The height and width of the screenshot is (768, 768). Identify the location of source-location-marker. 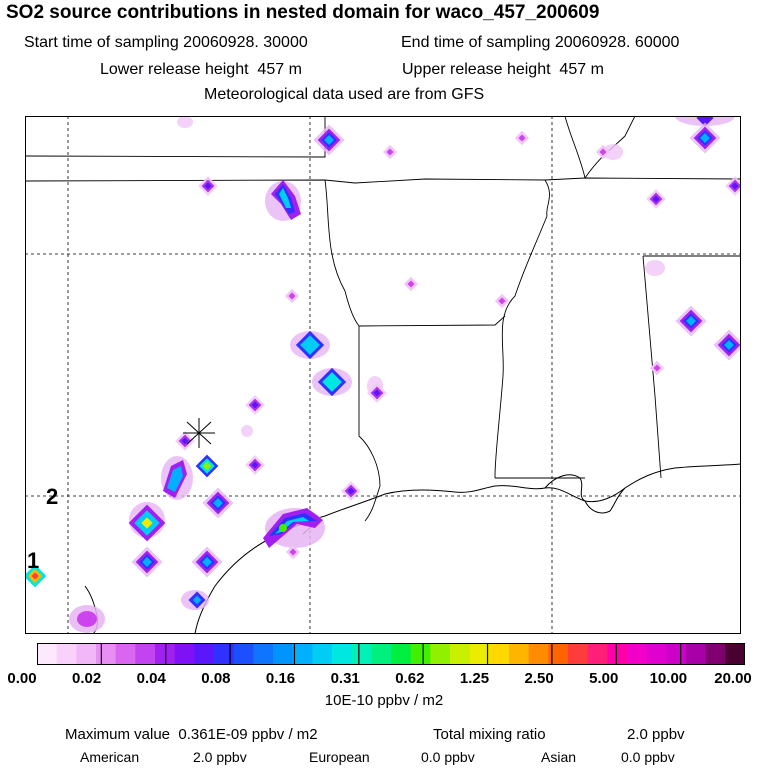
(199, 433).